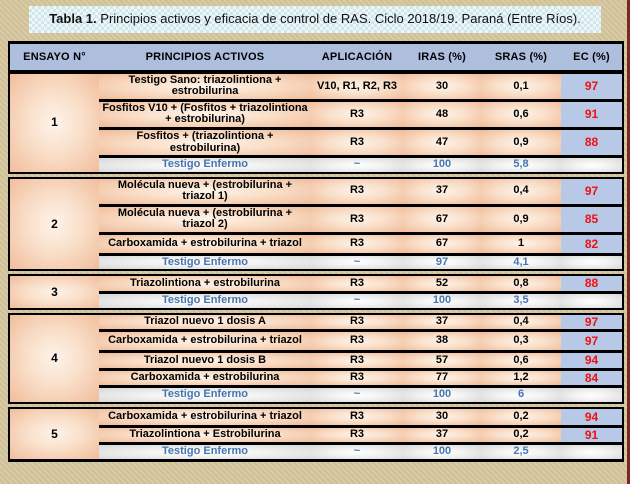 This screenshot has height=484, width=630. What do you see at coordinates (54, 356) in the screenshot?
I see `ensayo-number: 4` at bounding box center [54, 356].